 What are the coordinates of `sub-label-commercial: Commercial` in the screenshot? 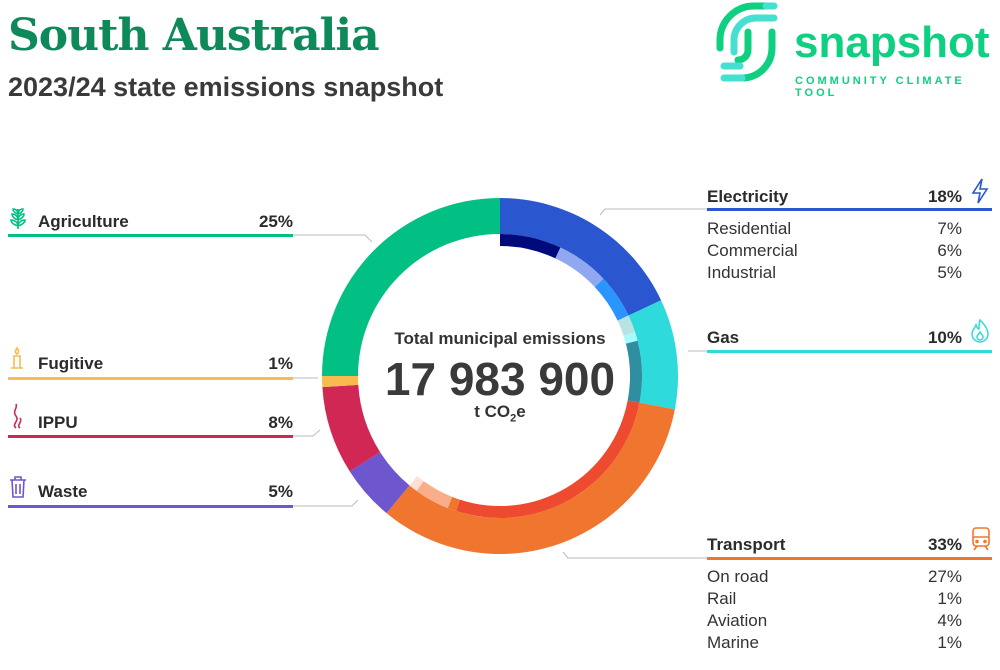 It's located at (752, 250).